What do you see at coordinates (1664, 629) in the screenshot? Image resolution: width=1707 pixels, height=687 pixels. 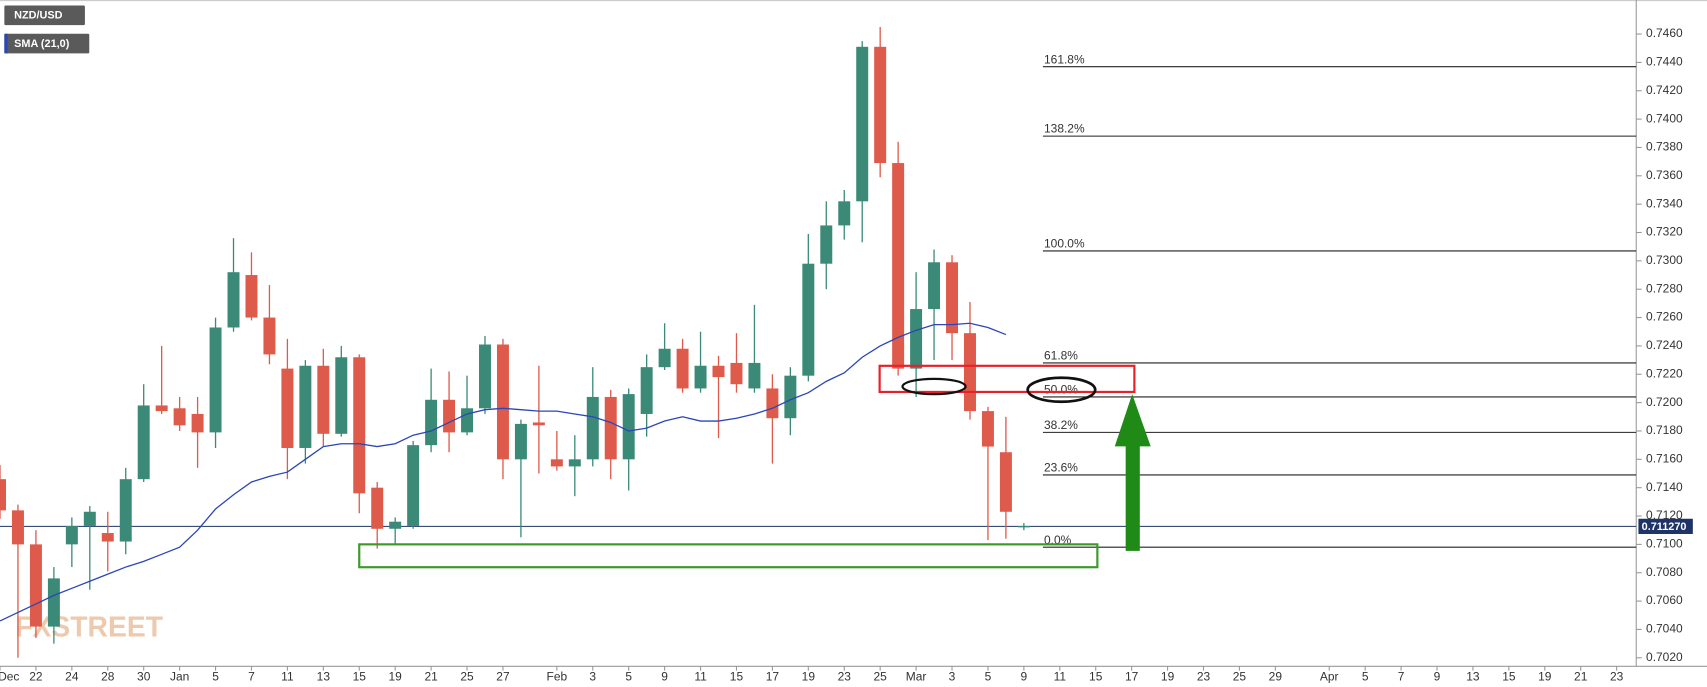 I see `y-tick-label: 0.7040` at bounding box center [1664, 629].